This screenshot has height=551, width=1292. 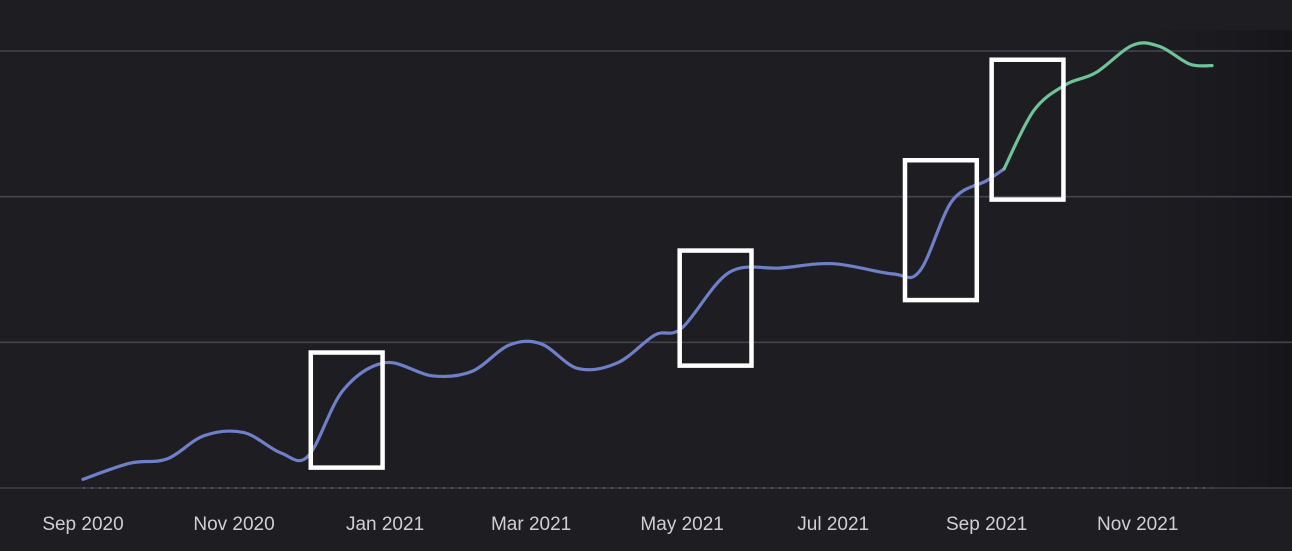 What do you see at coordinates (681, 524) in the screenshot?
I see `x-tick-label: May 2021` at bounding box center [681, 524].